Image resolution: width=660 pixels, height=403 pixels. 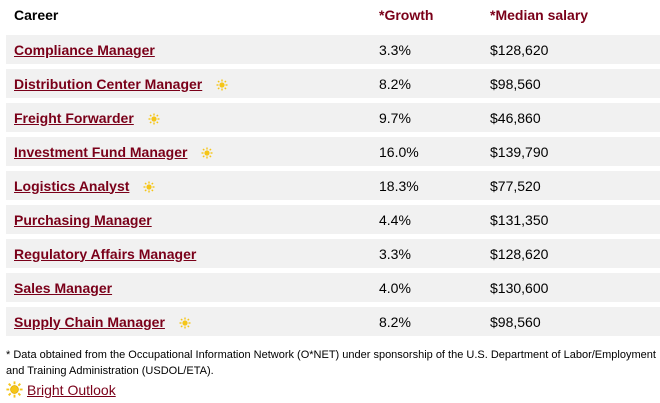 I want to click on growth-cell: 4.0%, so click(x=426, y=287).